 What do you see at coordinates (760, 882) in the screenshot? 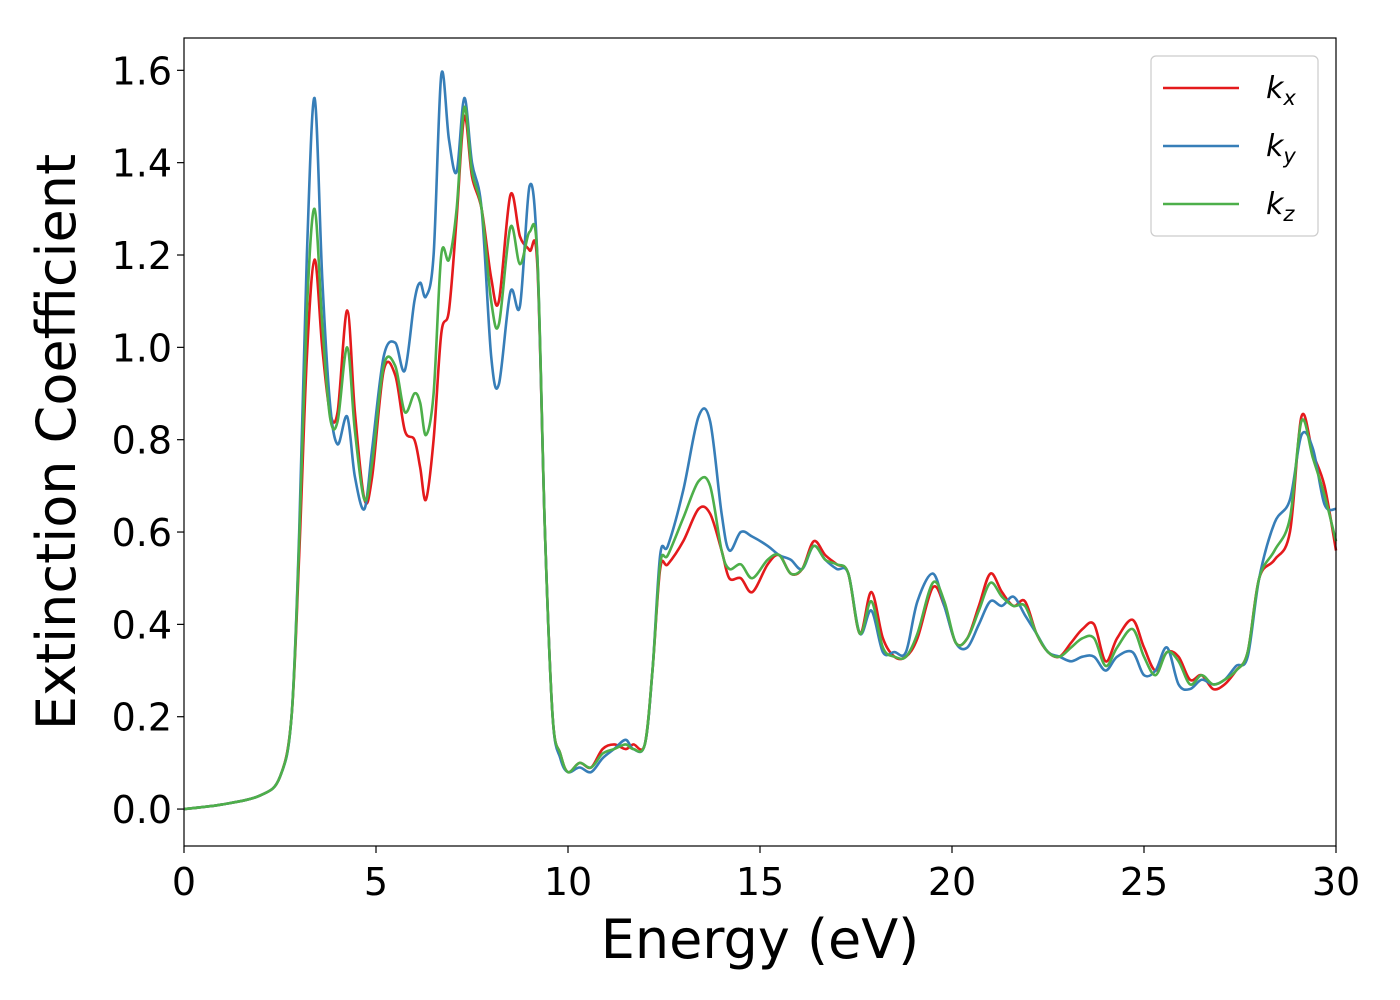
I see `x-tick-label: 15` at bounding box center [760, 882].